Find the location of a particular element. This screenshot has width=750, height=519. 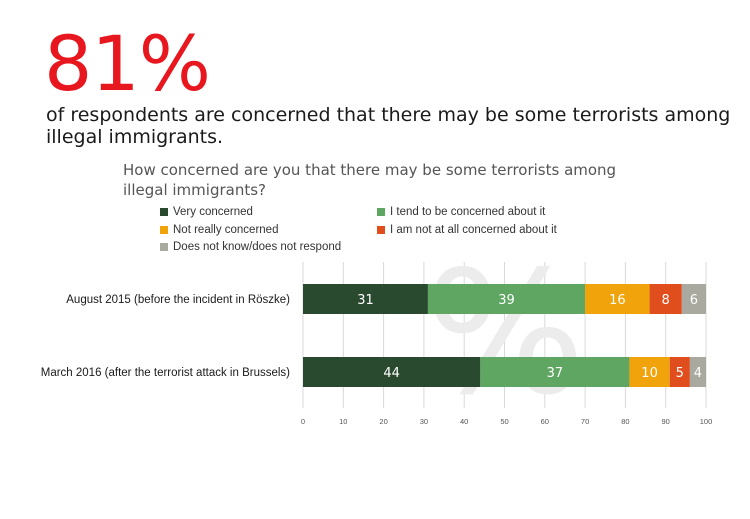

legend-label: I tend to be concerned about it is located at coordinates (468, 212).